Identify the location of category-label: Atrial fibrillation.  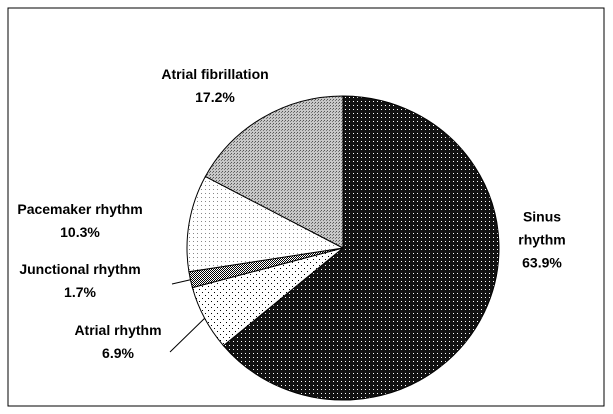
(215, 74).